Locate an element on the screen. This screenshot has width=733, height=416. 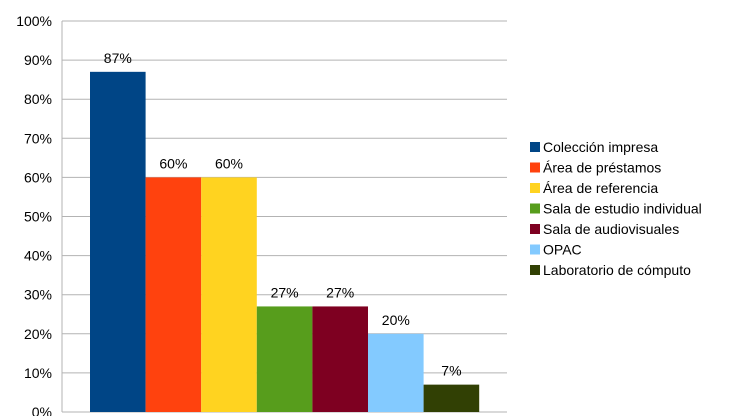
y-tick-label: 0% is located at coordinates (42, 410).